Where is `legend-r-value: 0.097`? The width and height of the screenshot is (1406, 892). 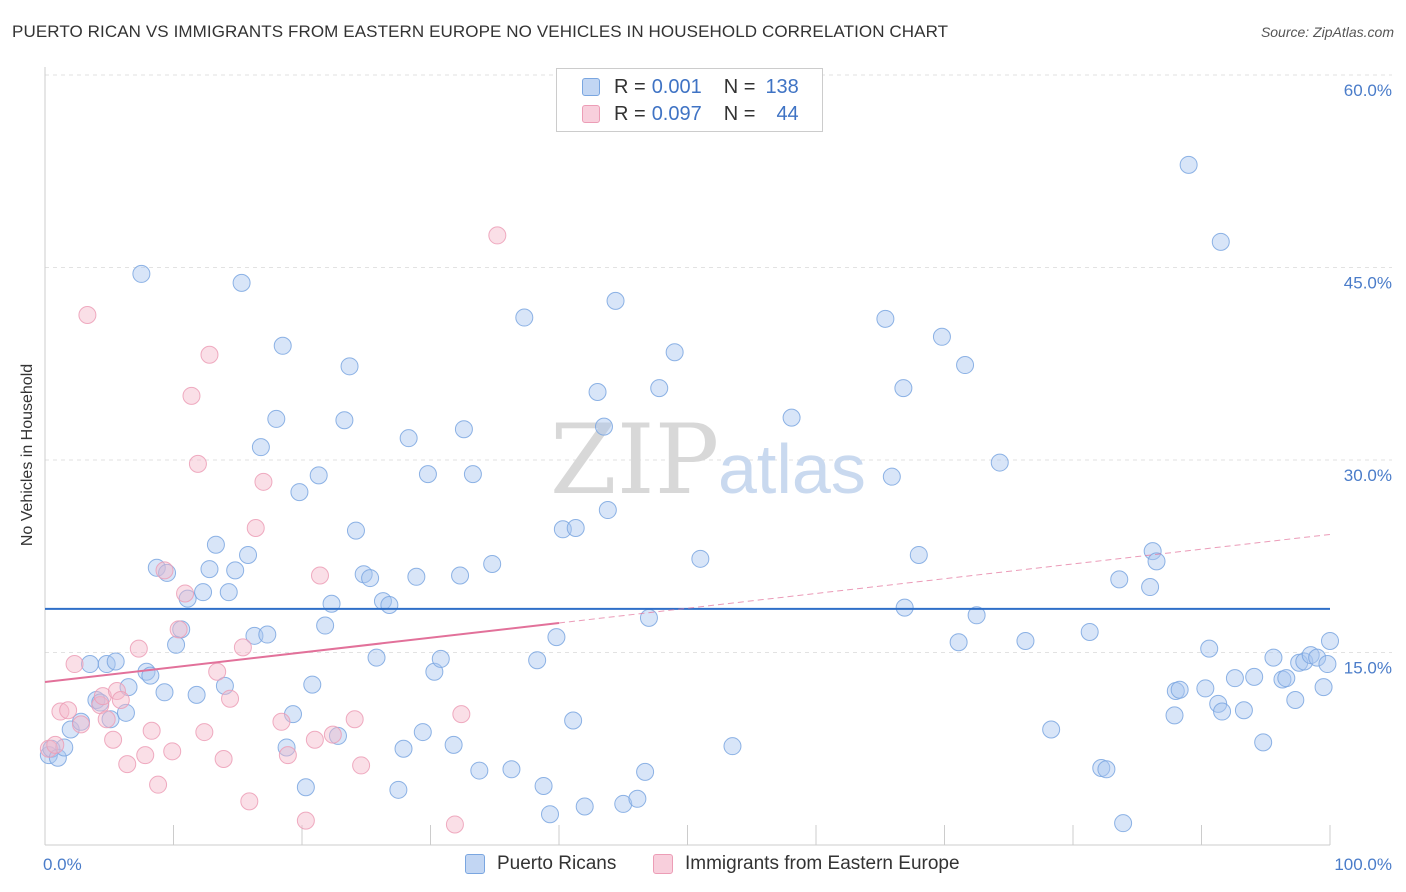
legend-r-value: 0.097 is located at coordinates (676, 113).